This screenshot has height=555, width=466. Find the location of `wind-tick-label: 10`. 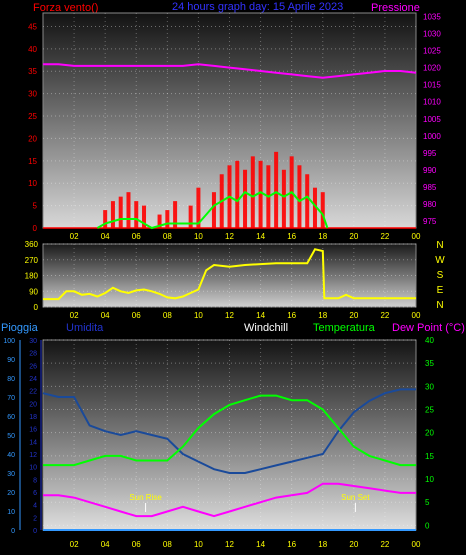

wind-tick-label: 10 is located at coordinates (32, 183).